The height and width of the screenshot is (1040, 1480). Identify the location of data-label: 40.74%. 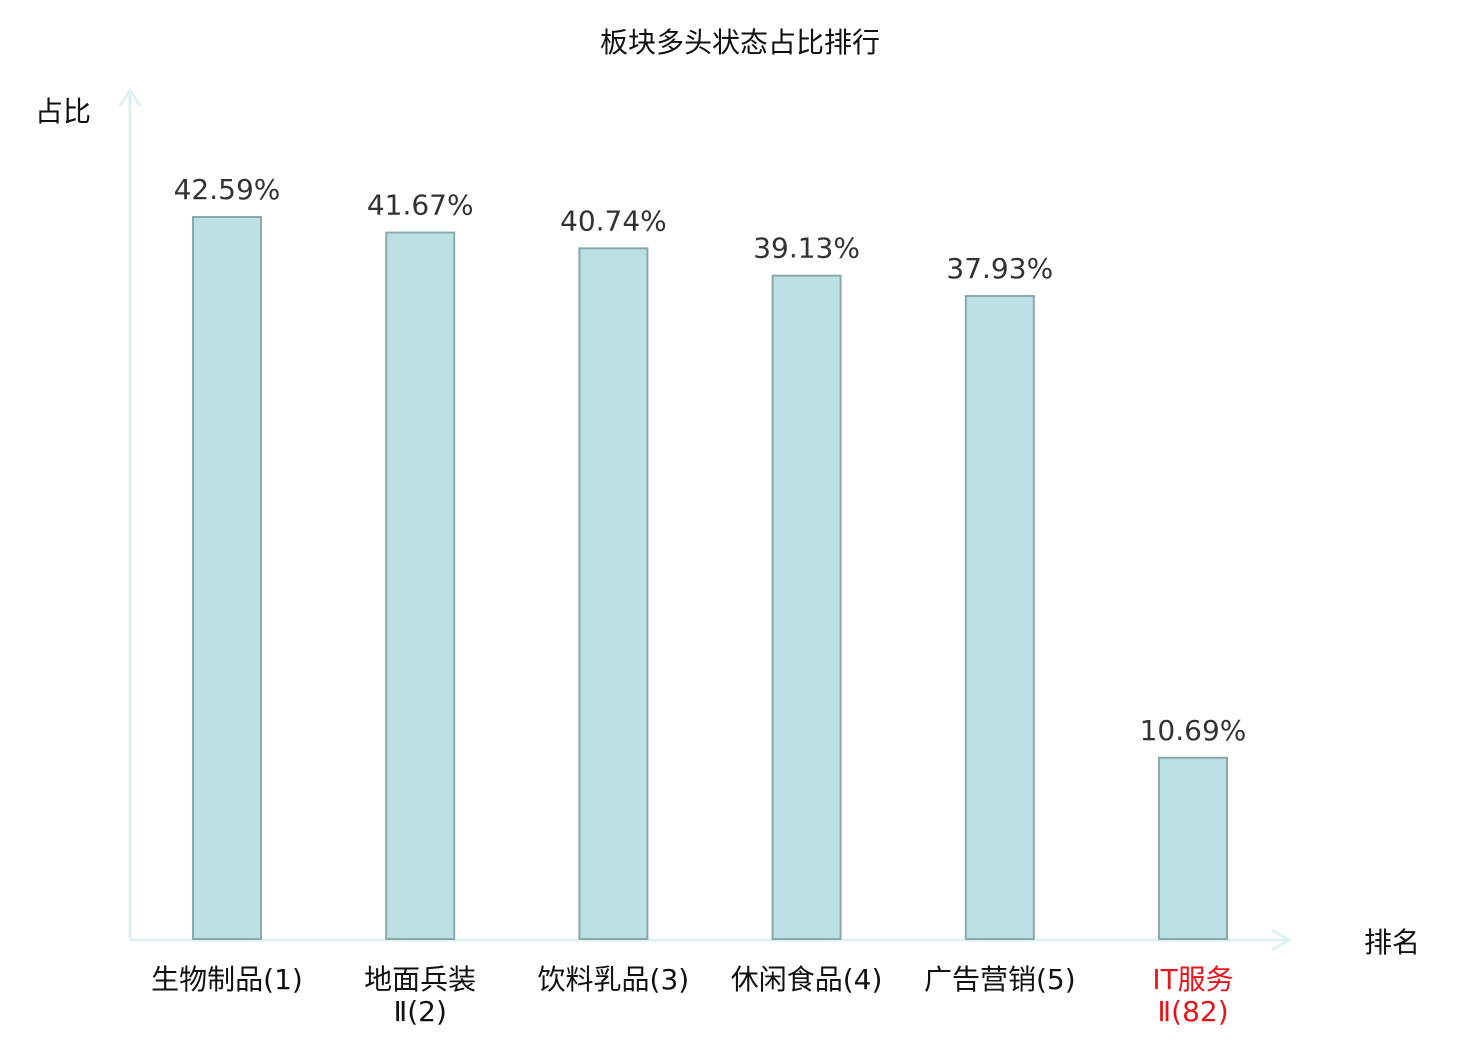
(613, 220).